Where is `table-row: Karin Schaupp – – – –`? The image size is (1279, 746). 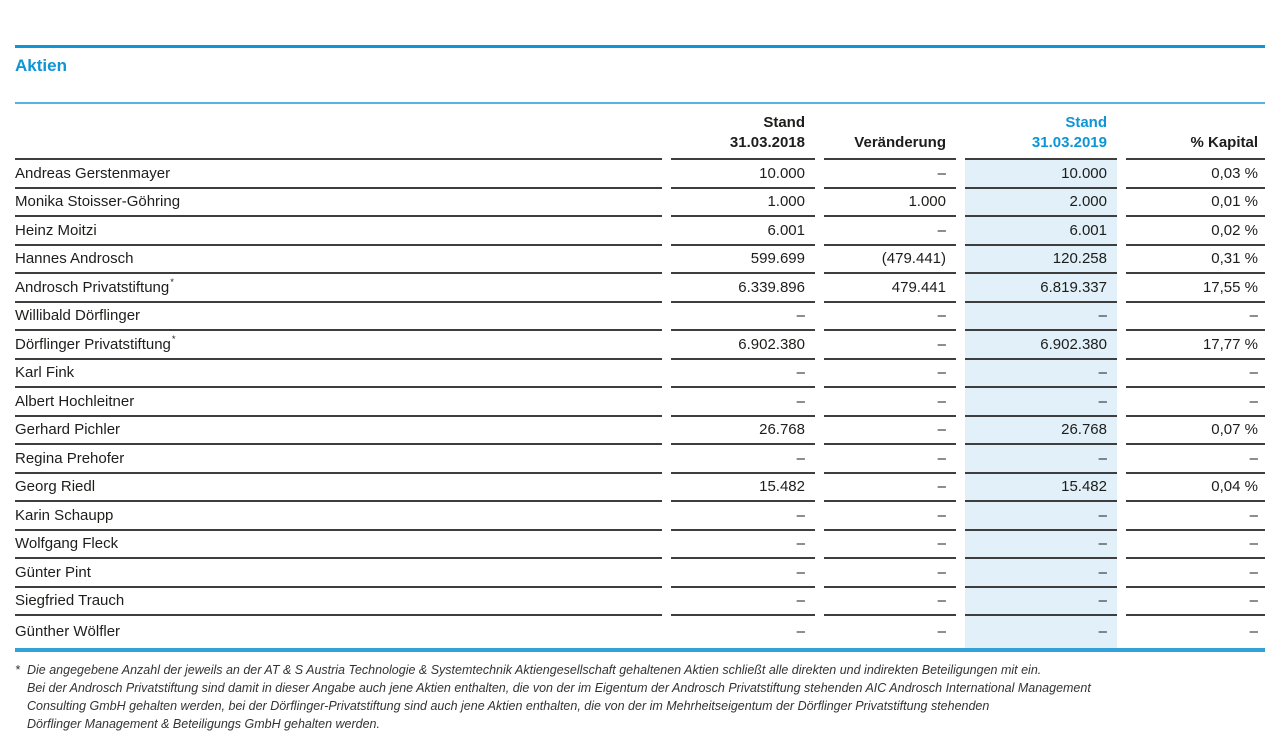
table-row: Karin Schaupp – – – – is located at coordinates (640, 516).